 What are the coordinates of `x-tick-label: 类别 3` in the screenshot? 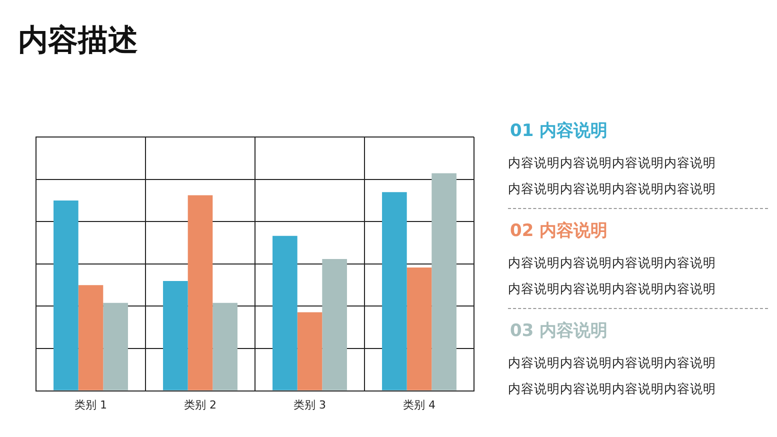 It's located at (310, 405).